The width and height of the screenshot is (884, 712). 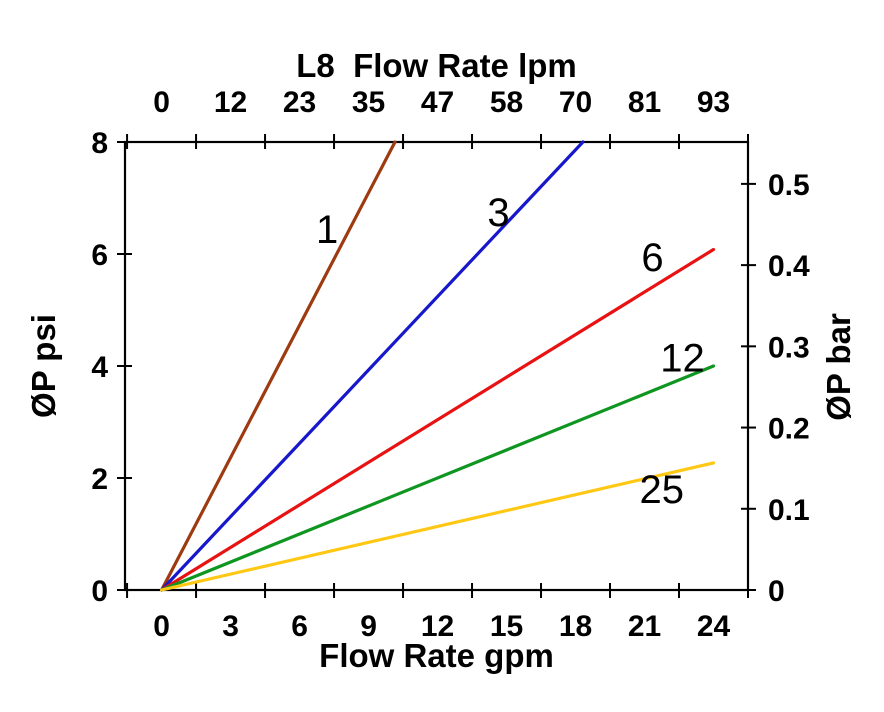 I want to click on x-tick-label-bottom: 0, so click(x=161, y=626).